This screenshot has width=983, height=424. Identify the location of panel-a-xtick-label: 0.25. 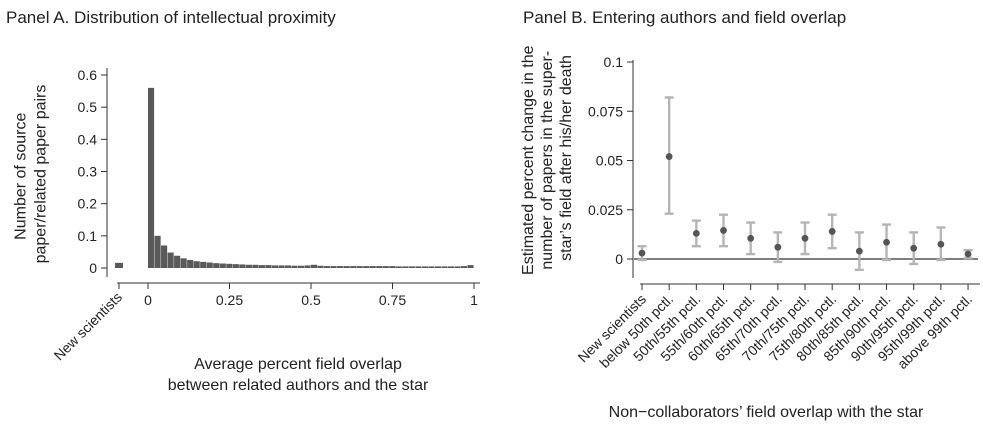
(229, 300).